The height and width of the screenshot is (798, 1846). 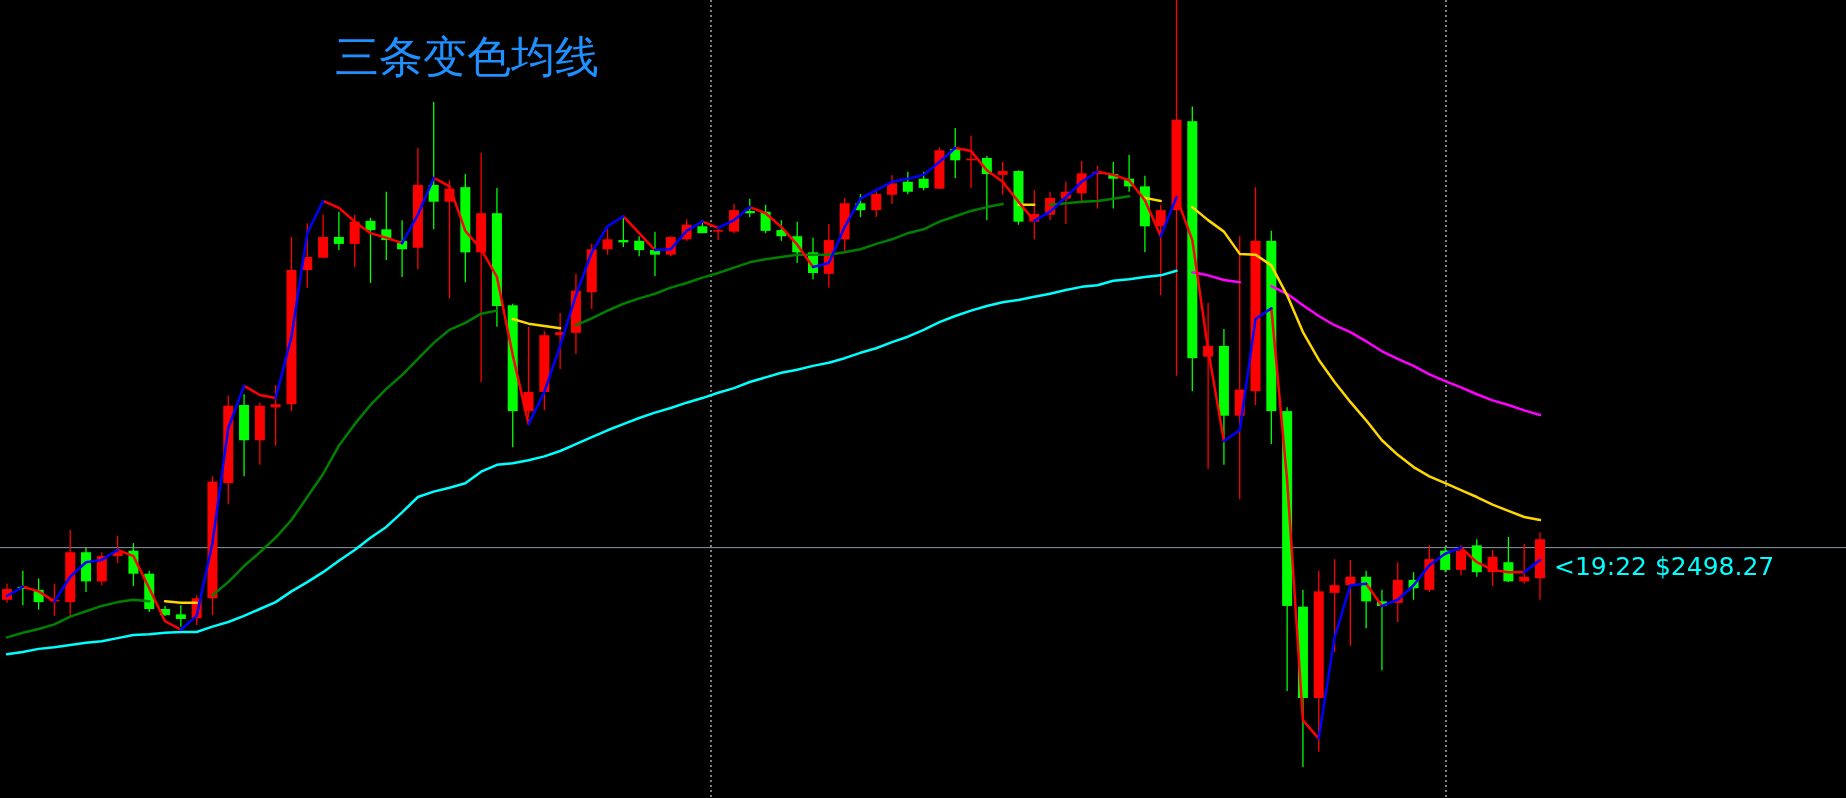 What do you see at coordinates (467, 56) in the screenshot?
I see `title: 三条变色均线` at bounding box center [467, 56].